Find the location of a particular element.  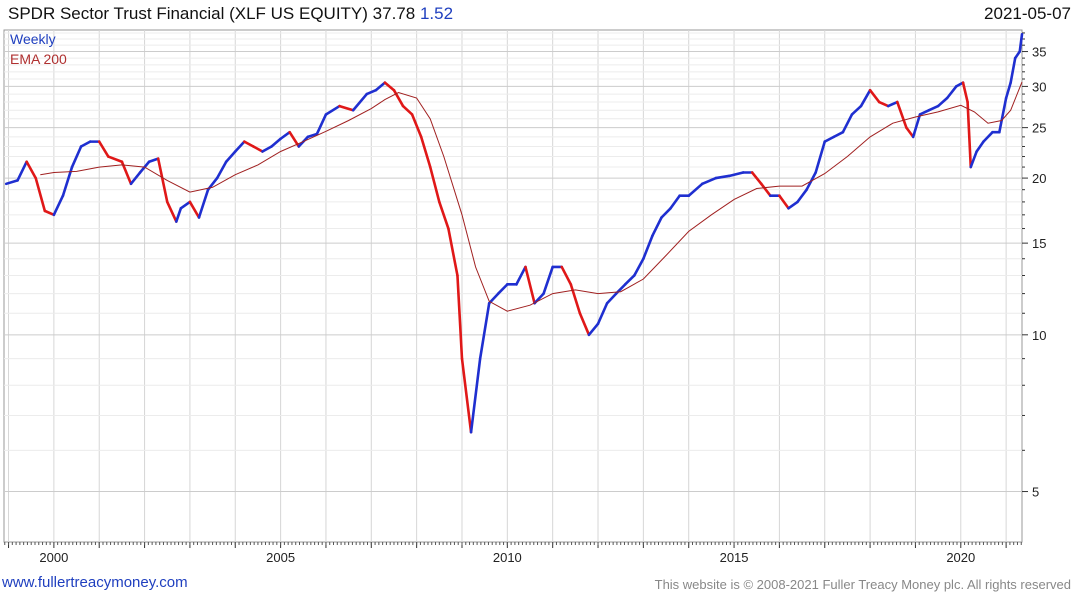

y-tick-label: 15 is located at coordinates (1039, 243).